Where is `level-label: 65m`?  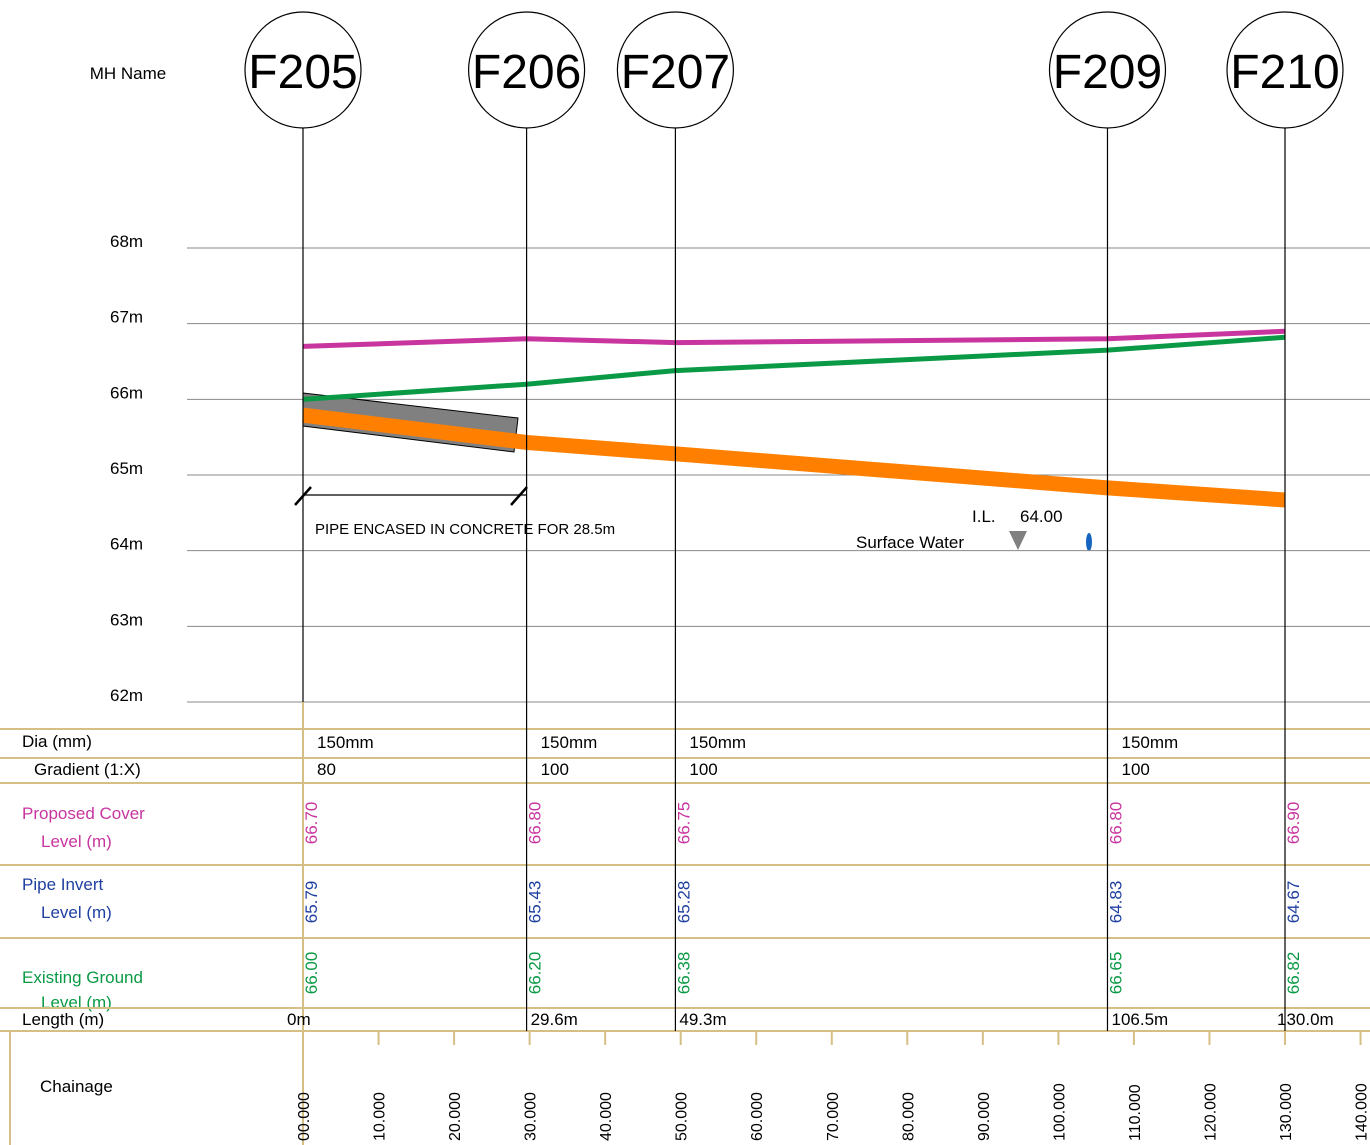
level-label: 65m is located at coordinates (126, 468).